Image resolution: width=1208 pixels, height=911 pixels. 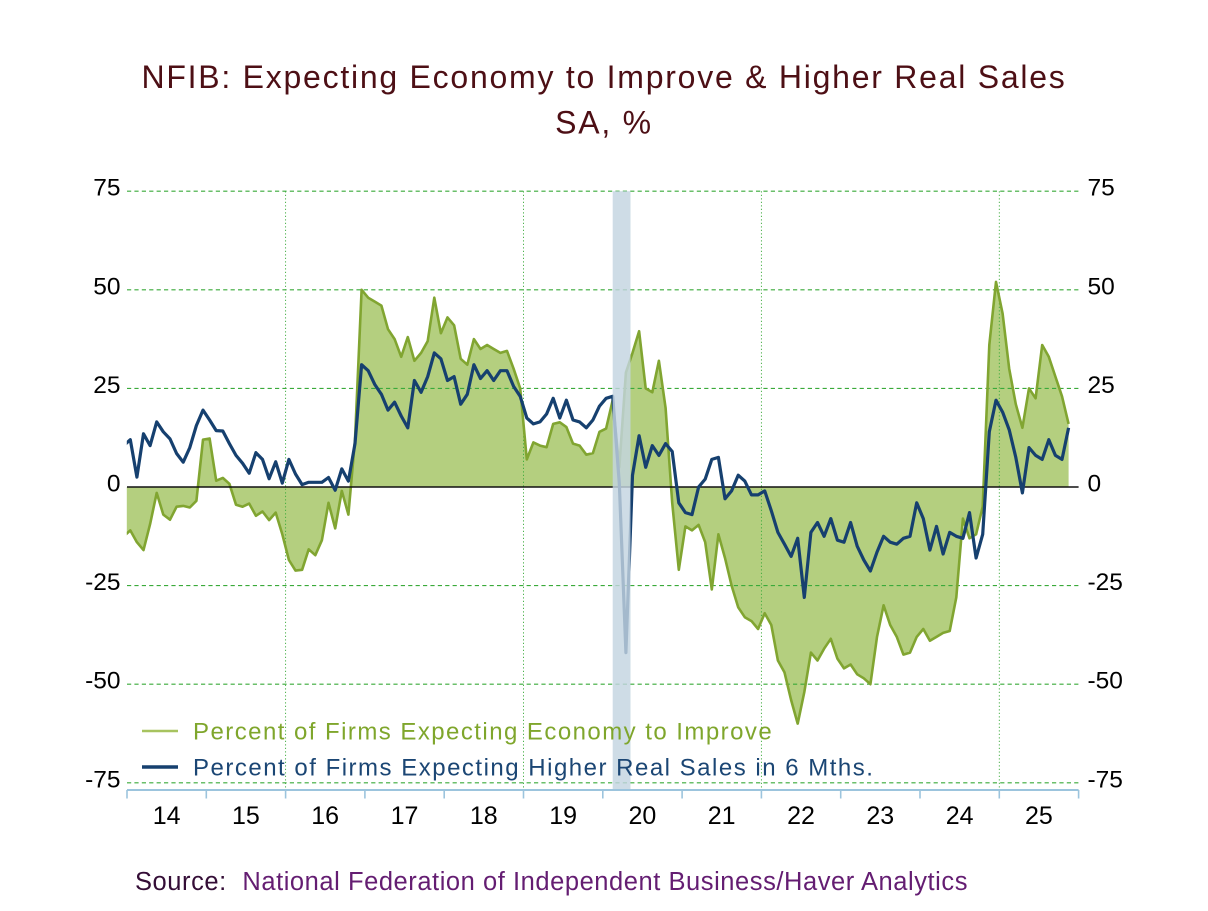 What do you see at coordinates (880, 816) in the screenshot?
I see `svg-text: 23` at bounding box center [880, 816].